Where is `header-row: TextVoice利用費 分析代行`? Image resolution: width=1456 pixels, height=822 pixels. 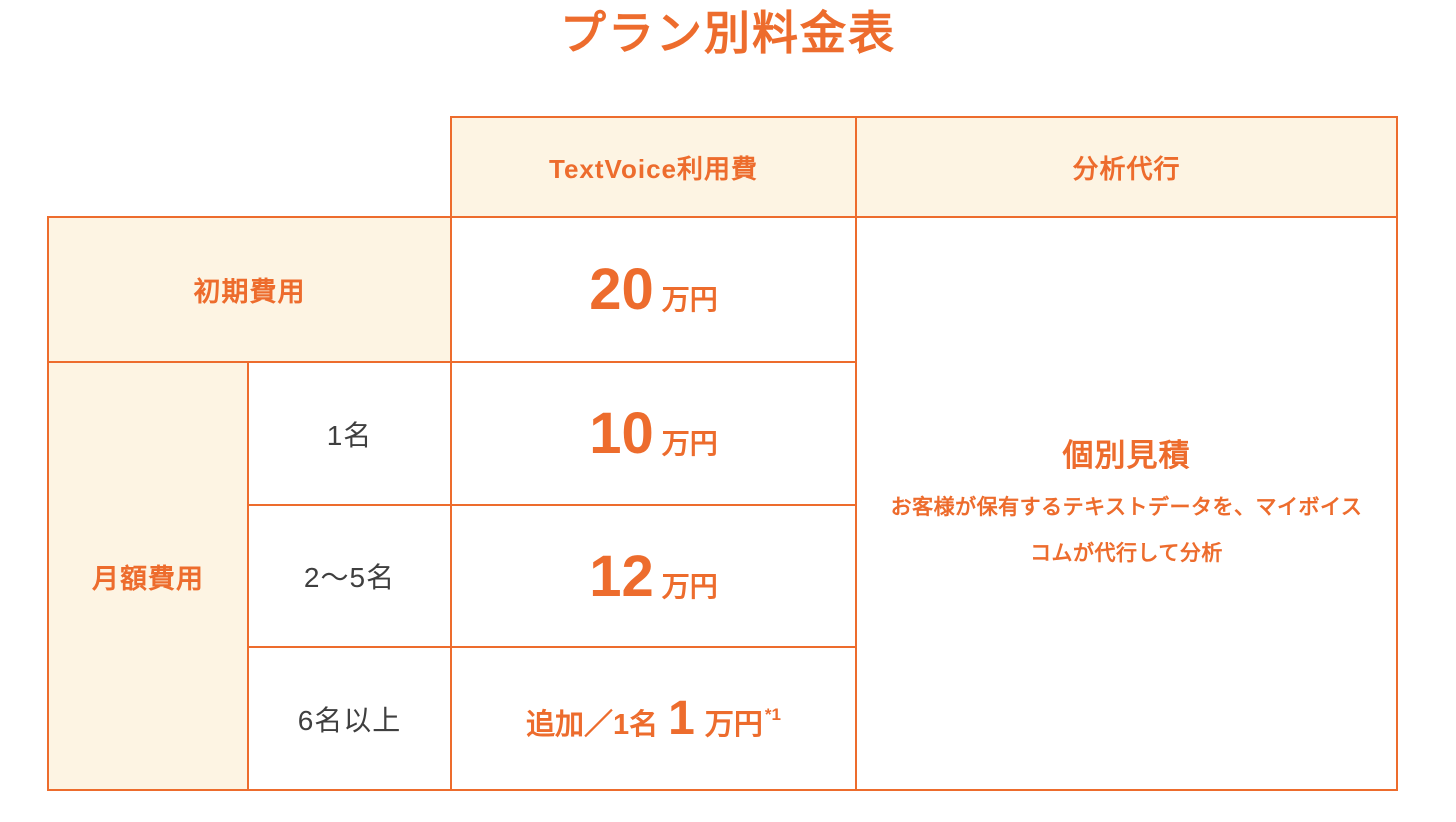 header-row: TextVoice利用費 分析代行 is located at coordinates (723, 167).